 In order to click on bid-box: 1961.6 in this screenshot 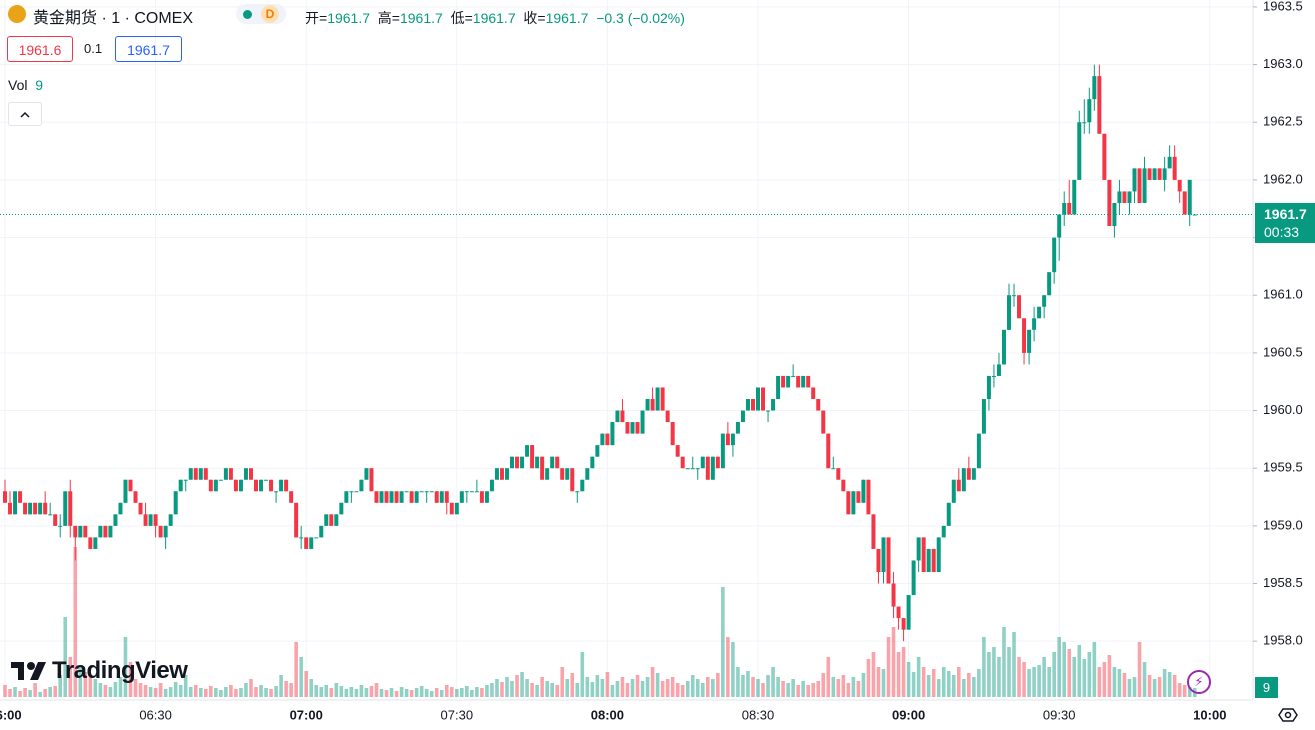, I will do `click(40, 49)`.